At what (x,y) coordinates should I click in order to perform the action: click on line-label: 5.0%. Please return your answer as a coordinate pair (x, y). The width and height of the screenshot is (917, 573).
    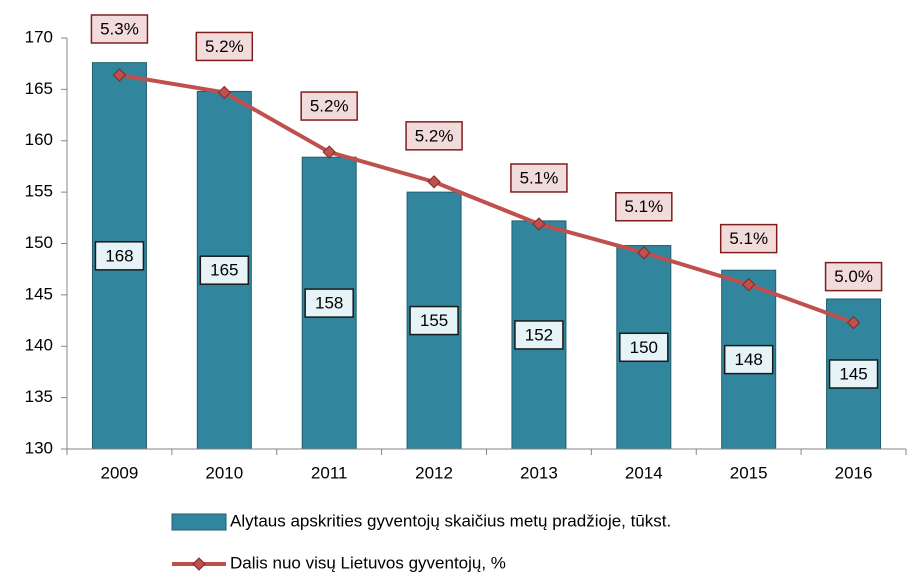
    Looking at the image, I should click on (853, 276).